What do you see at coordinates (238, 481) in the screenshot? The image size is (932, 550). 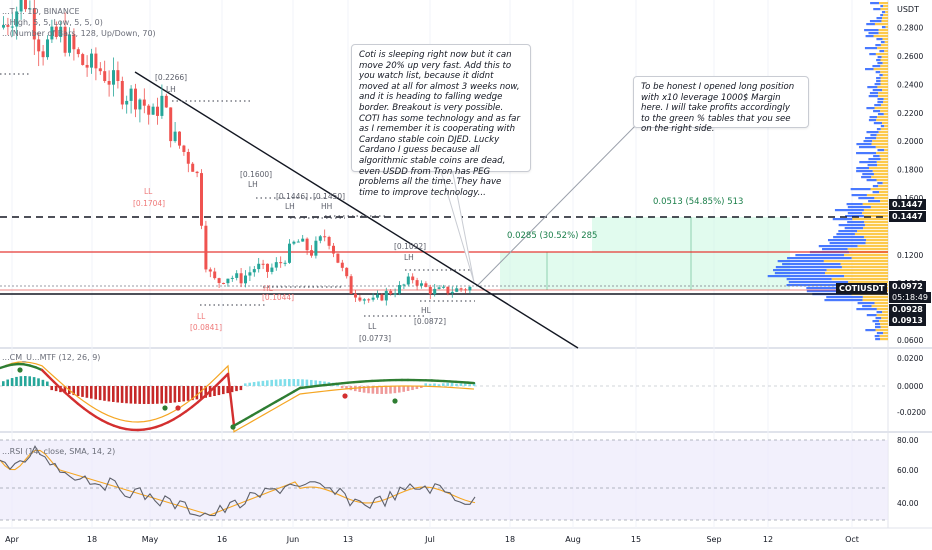 I see `rsi-line` at bounding box center [238, 481].